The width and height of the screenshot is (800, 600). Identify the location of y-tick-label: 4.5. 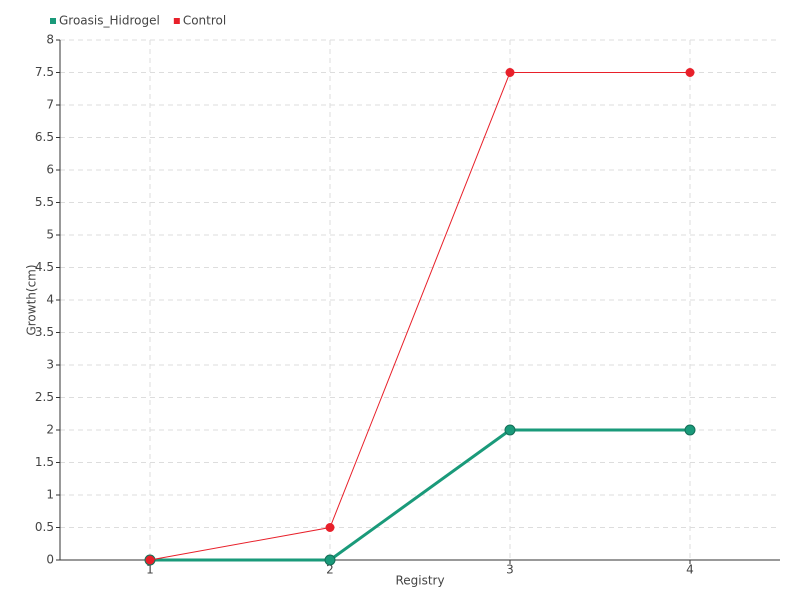
(44, 267).